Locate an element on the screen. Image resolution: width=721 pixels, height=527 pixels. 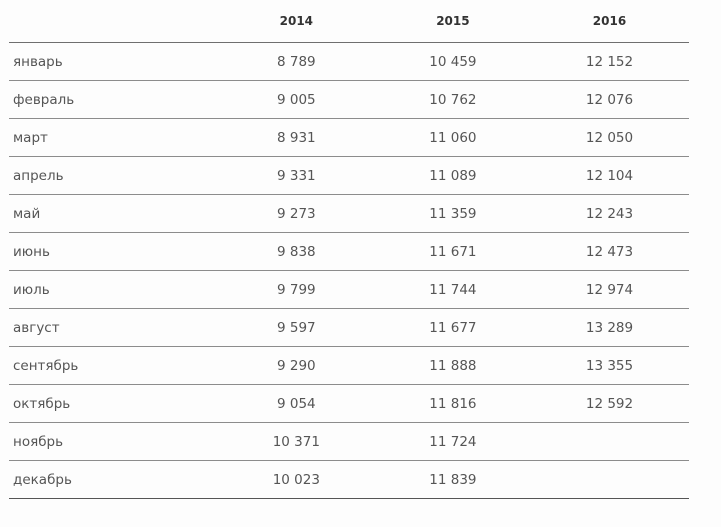
value-cell-2014: 8 789 is located at coordinates (296, 61).